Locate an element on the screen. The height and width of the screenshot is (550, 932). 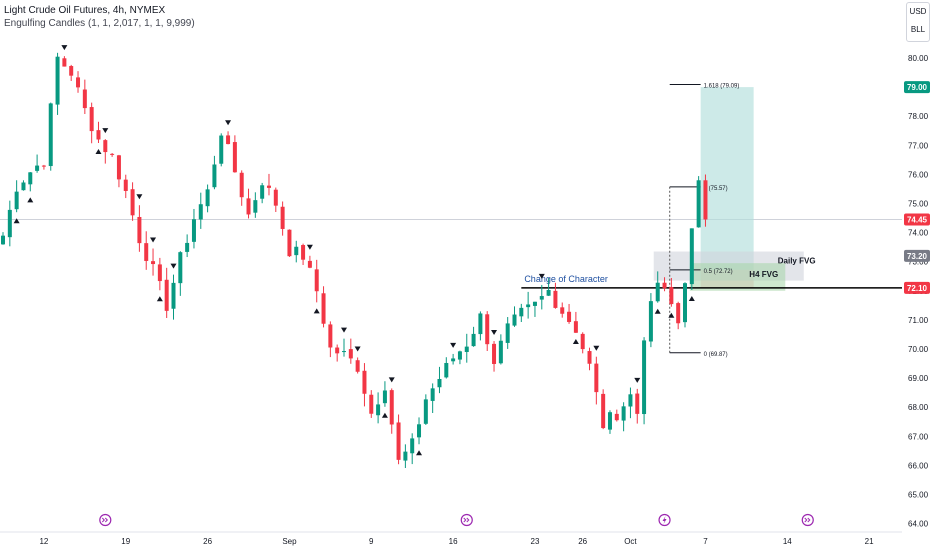
h4-fvg-zone is located at coordinates (737, 277).